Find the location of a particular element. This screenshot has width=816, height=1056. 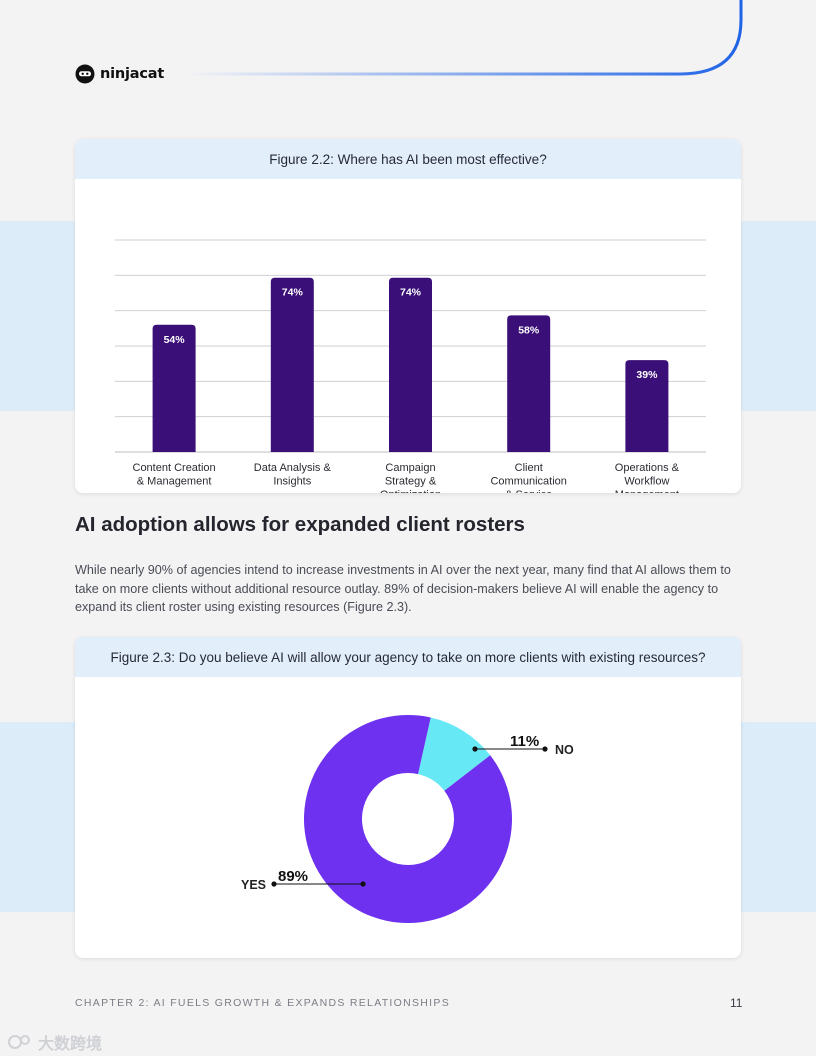

category-label-line: Communication is located at coordinates (528, 482).